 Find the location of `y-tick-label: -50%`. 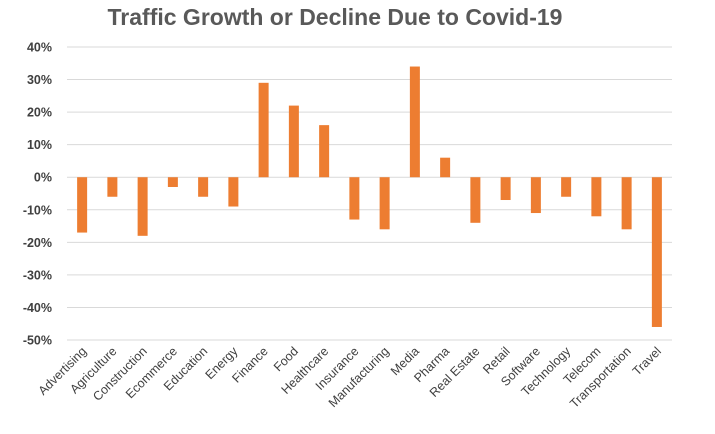

y-tick-label: -50% is located at coordinates (37, 341).